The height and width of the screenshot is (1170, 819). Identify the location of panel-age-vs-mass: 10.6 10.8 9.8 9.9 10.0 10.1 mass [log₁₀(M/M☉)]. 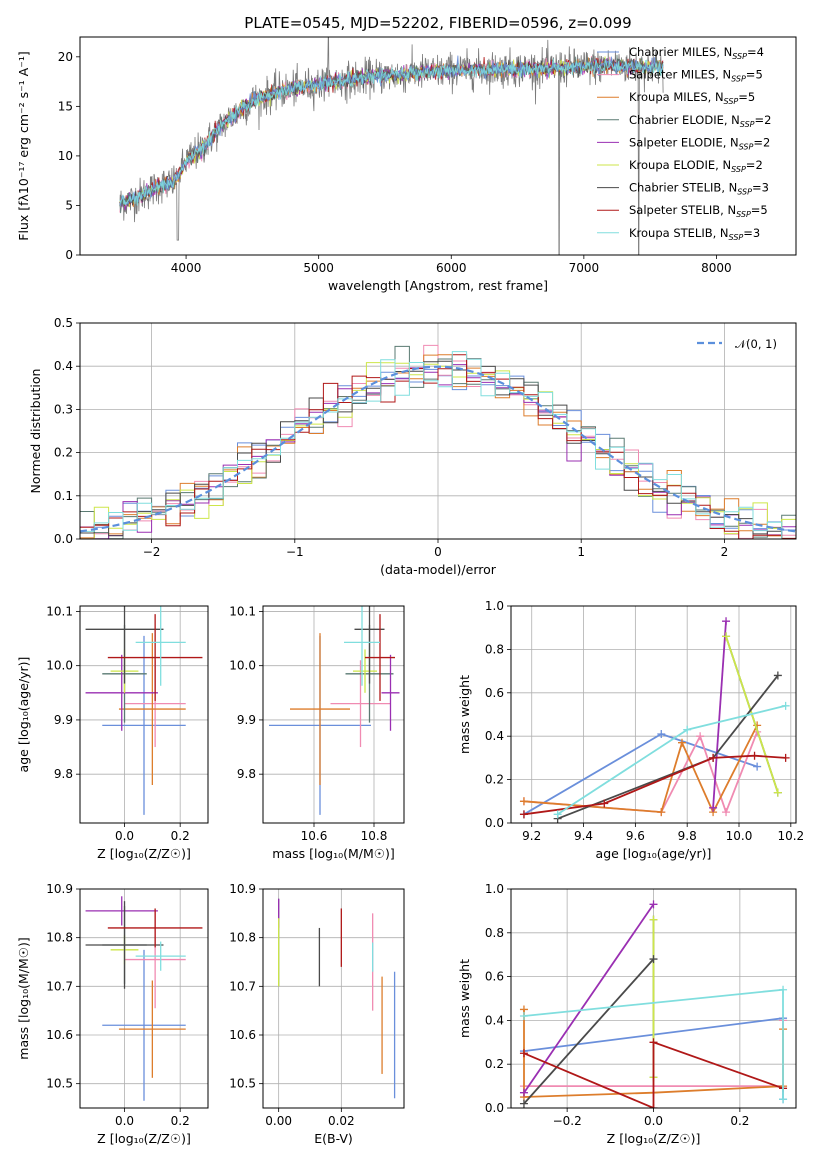
(317, 732).